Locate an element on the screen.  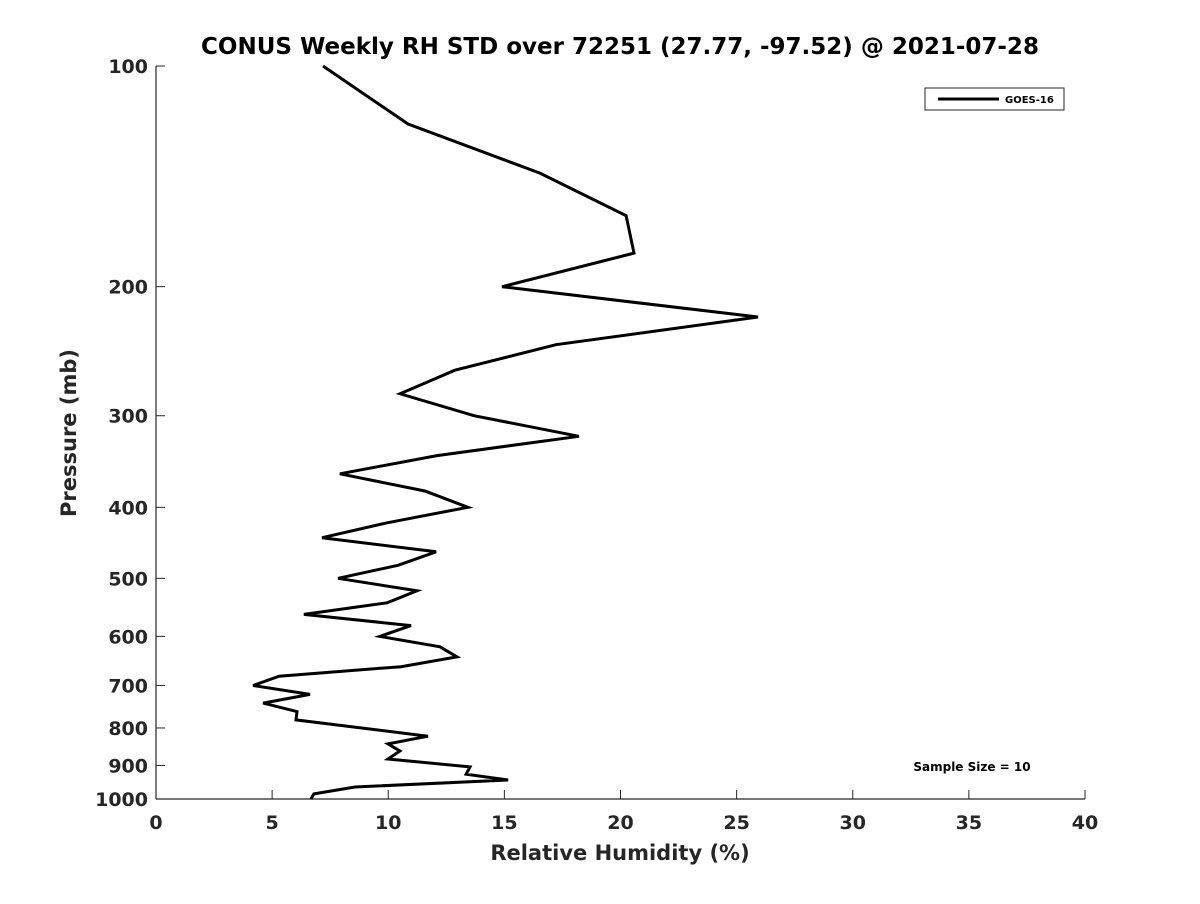
y-tick-label: 800 is located at coordinates (128, 729).